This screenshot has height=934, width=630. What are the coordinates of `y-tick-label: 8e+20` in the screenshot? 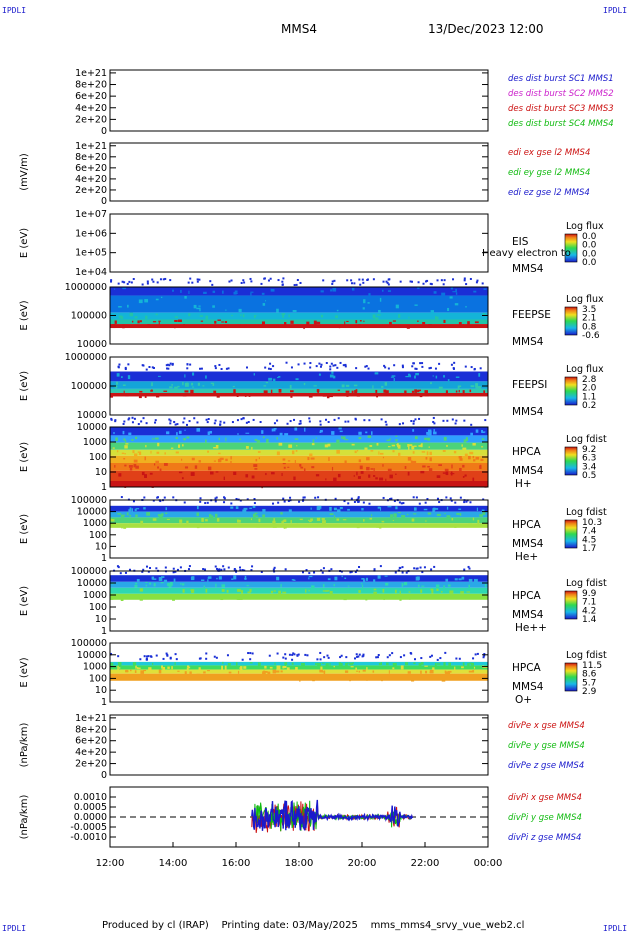 It's located at (91, 729).